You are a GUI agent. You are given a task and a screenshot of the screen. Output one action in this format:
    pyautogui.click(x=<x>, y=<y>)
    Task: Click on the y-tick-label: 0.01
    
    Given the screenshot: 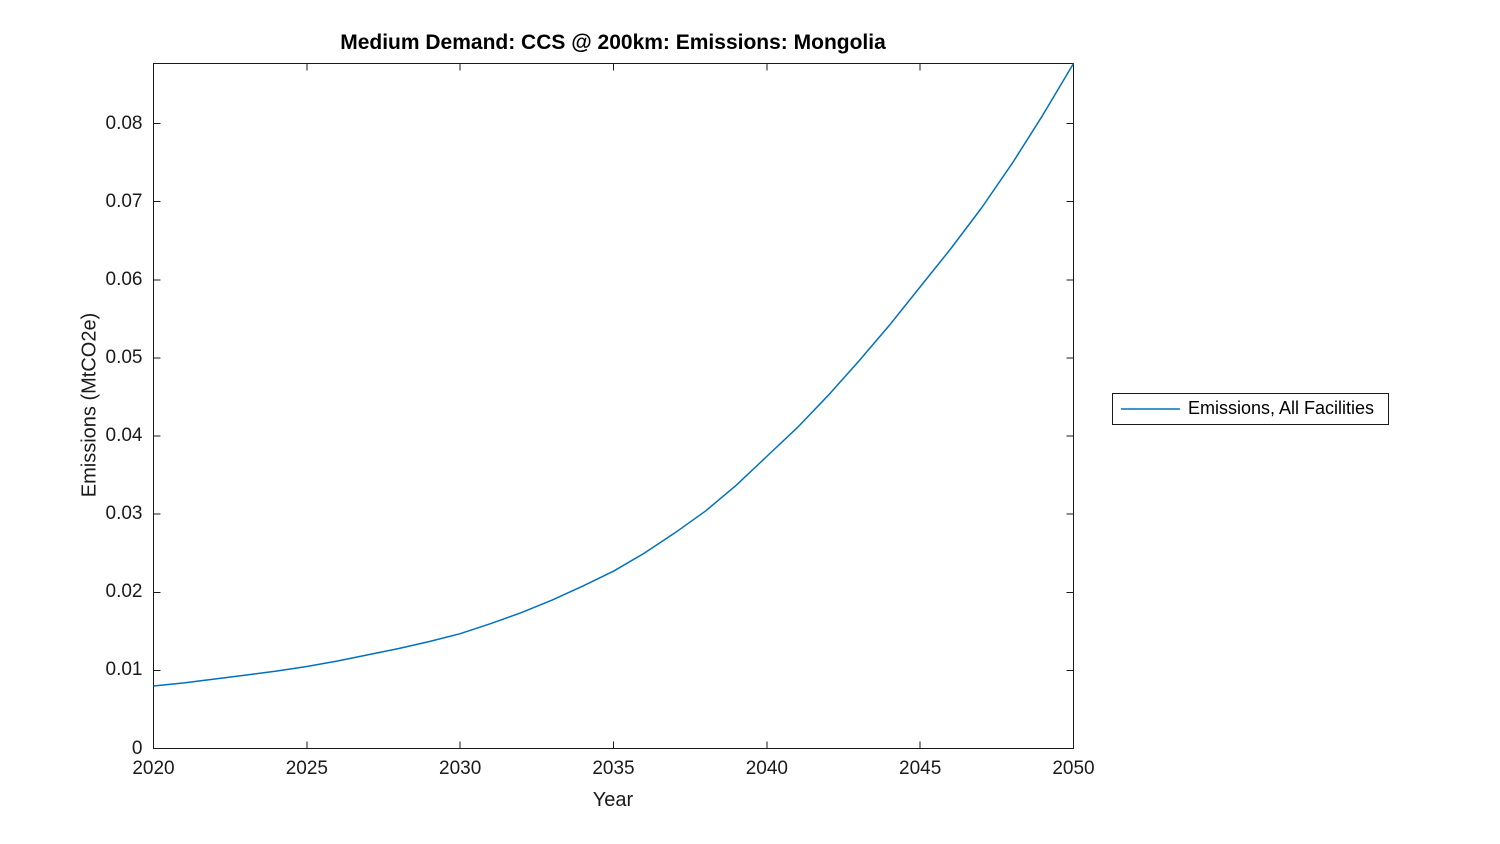 What is the action you would take?
    pyautogui.click(x=124, y=670)
    